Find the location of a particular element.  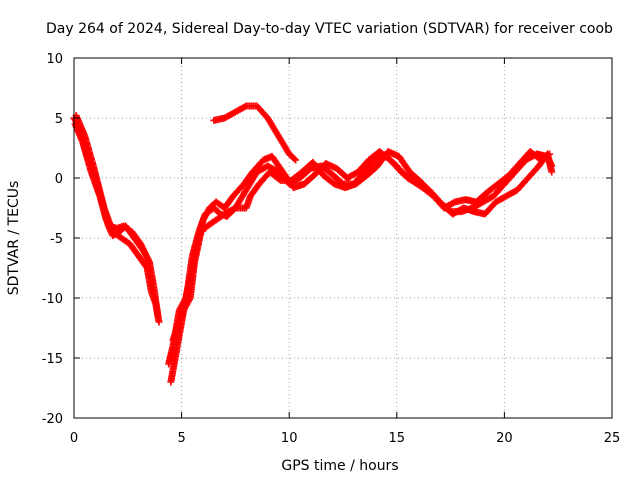

y-tick-label: 5 is located at coordinates (59, 119).